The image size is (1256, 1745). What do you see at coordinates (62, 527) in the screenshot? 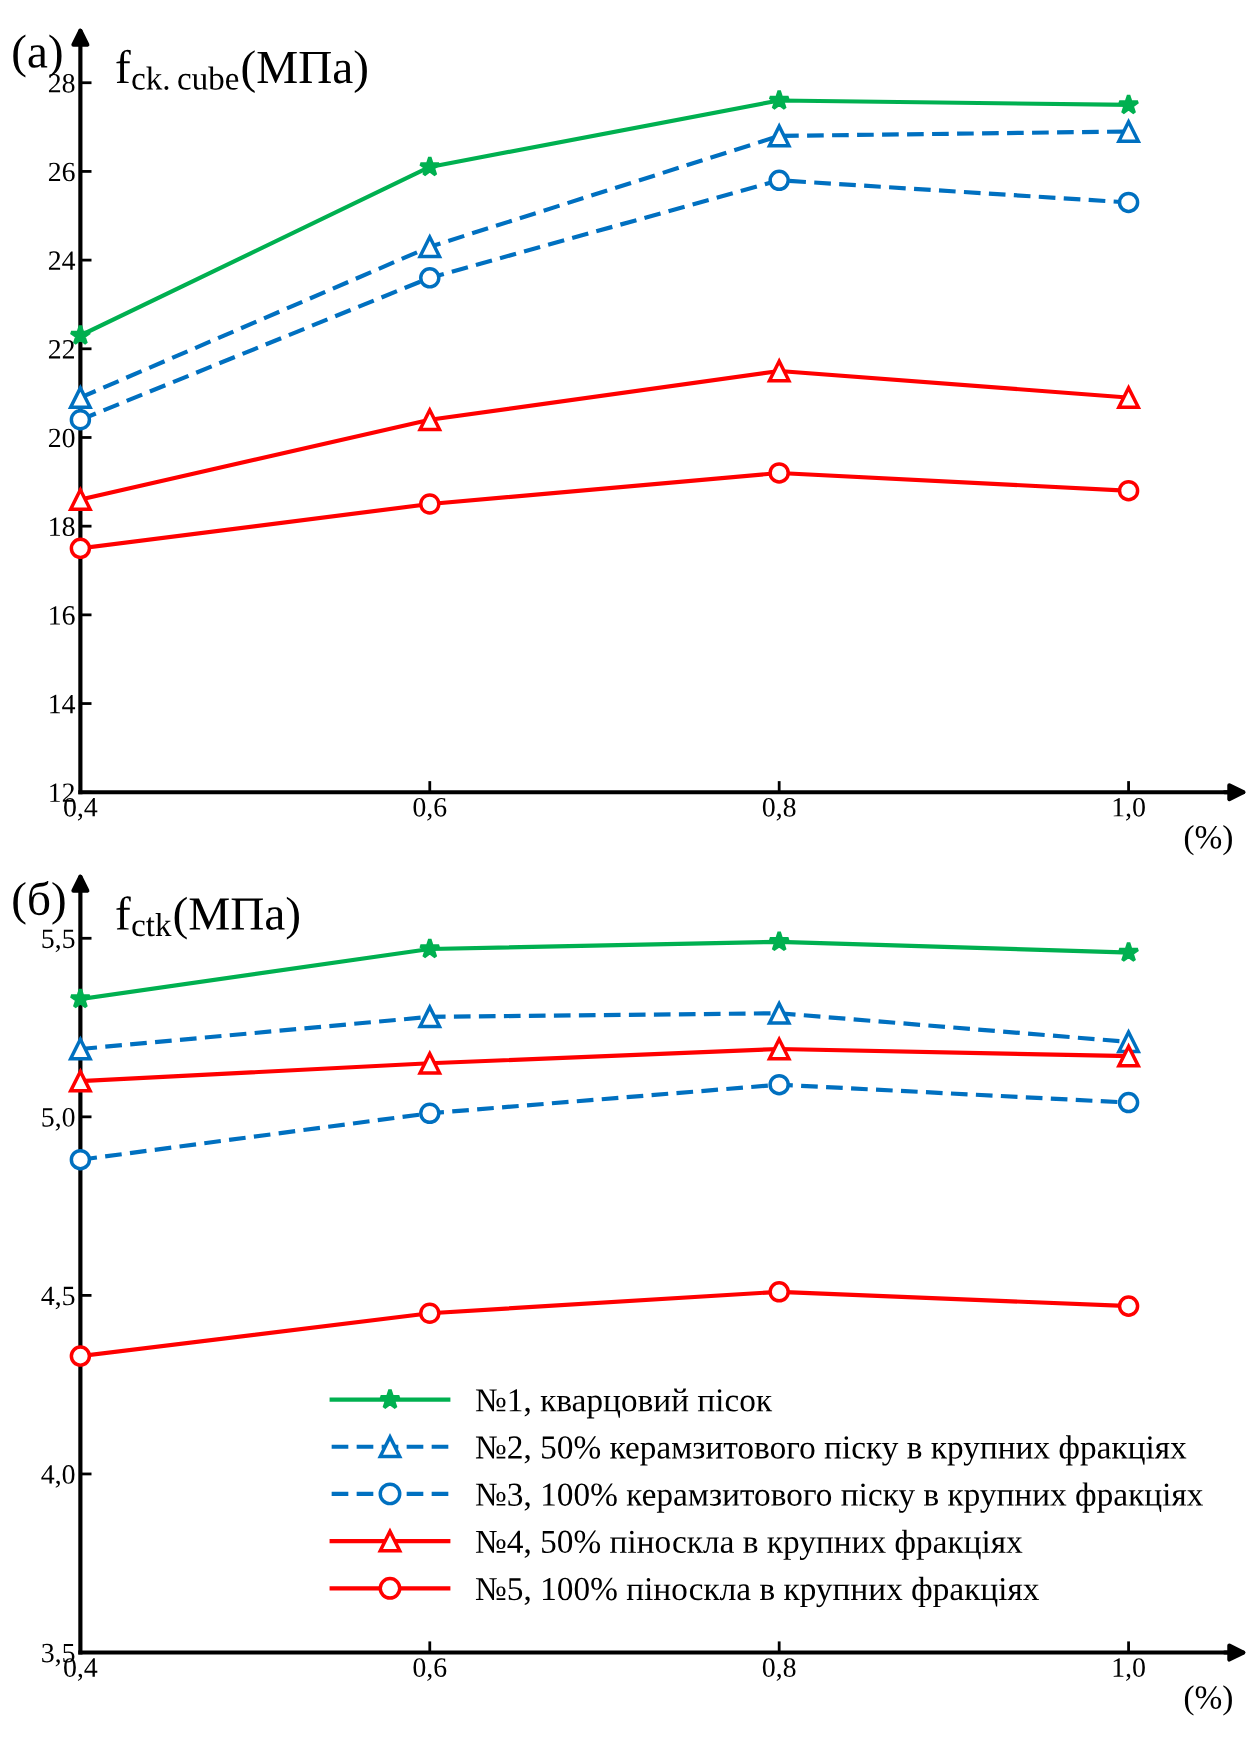
I see `y-tick-label: 18` at bounding box center [62, 527].